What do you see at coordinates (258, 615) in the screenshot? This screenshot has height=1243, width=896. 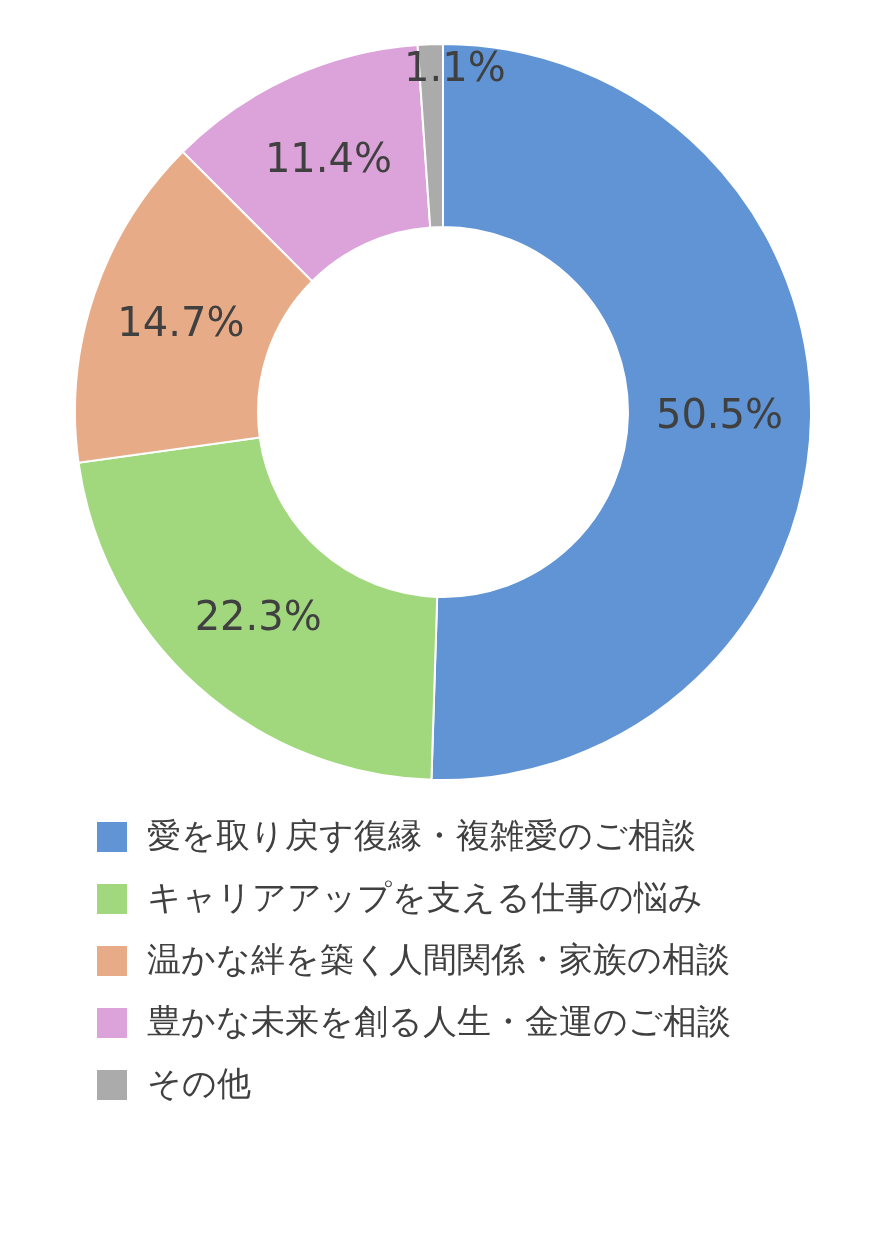 I see `data-label: 22.3%` at bounding box center [258, 615].